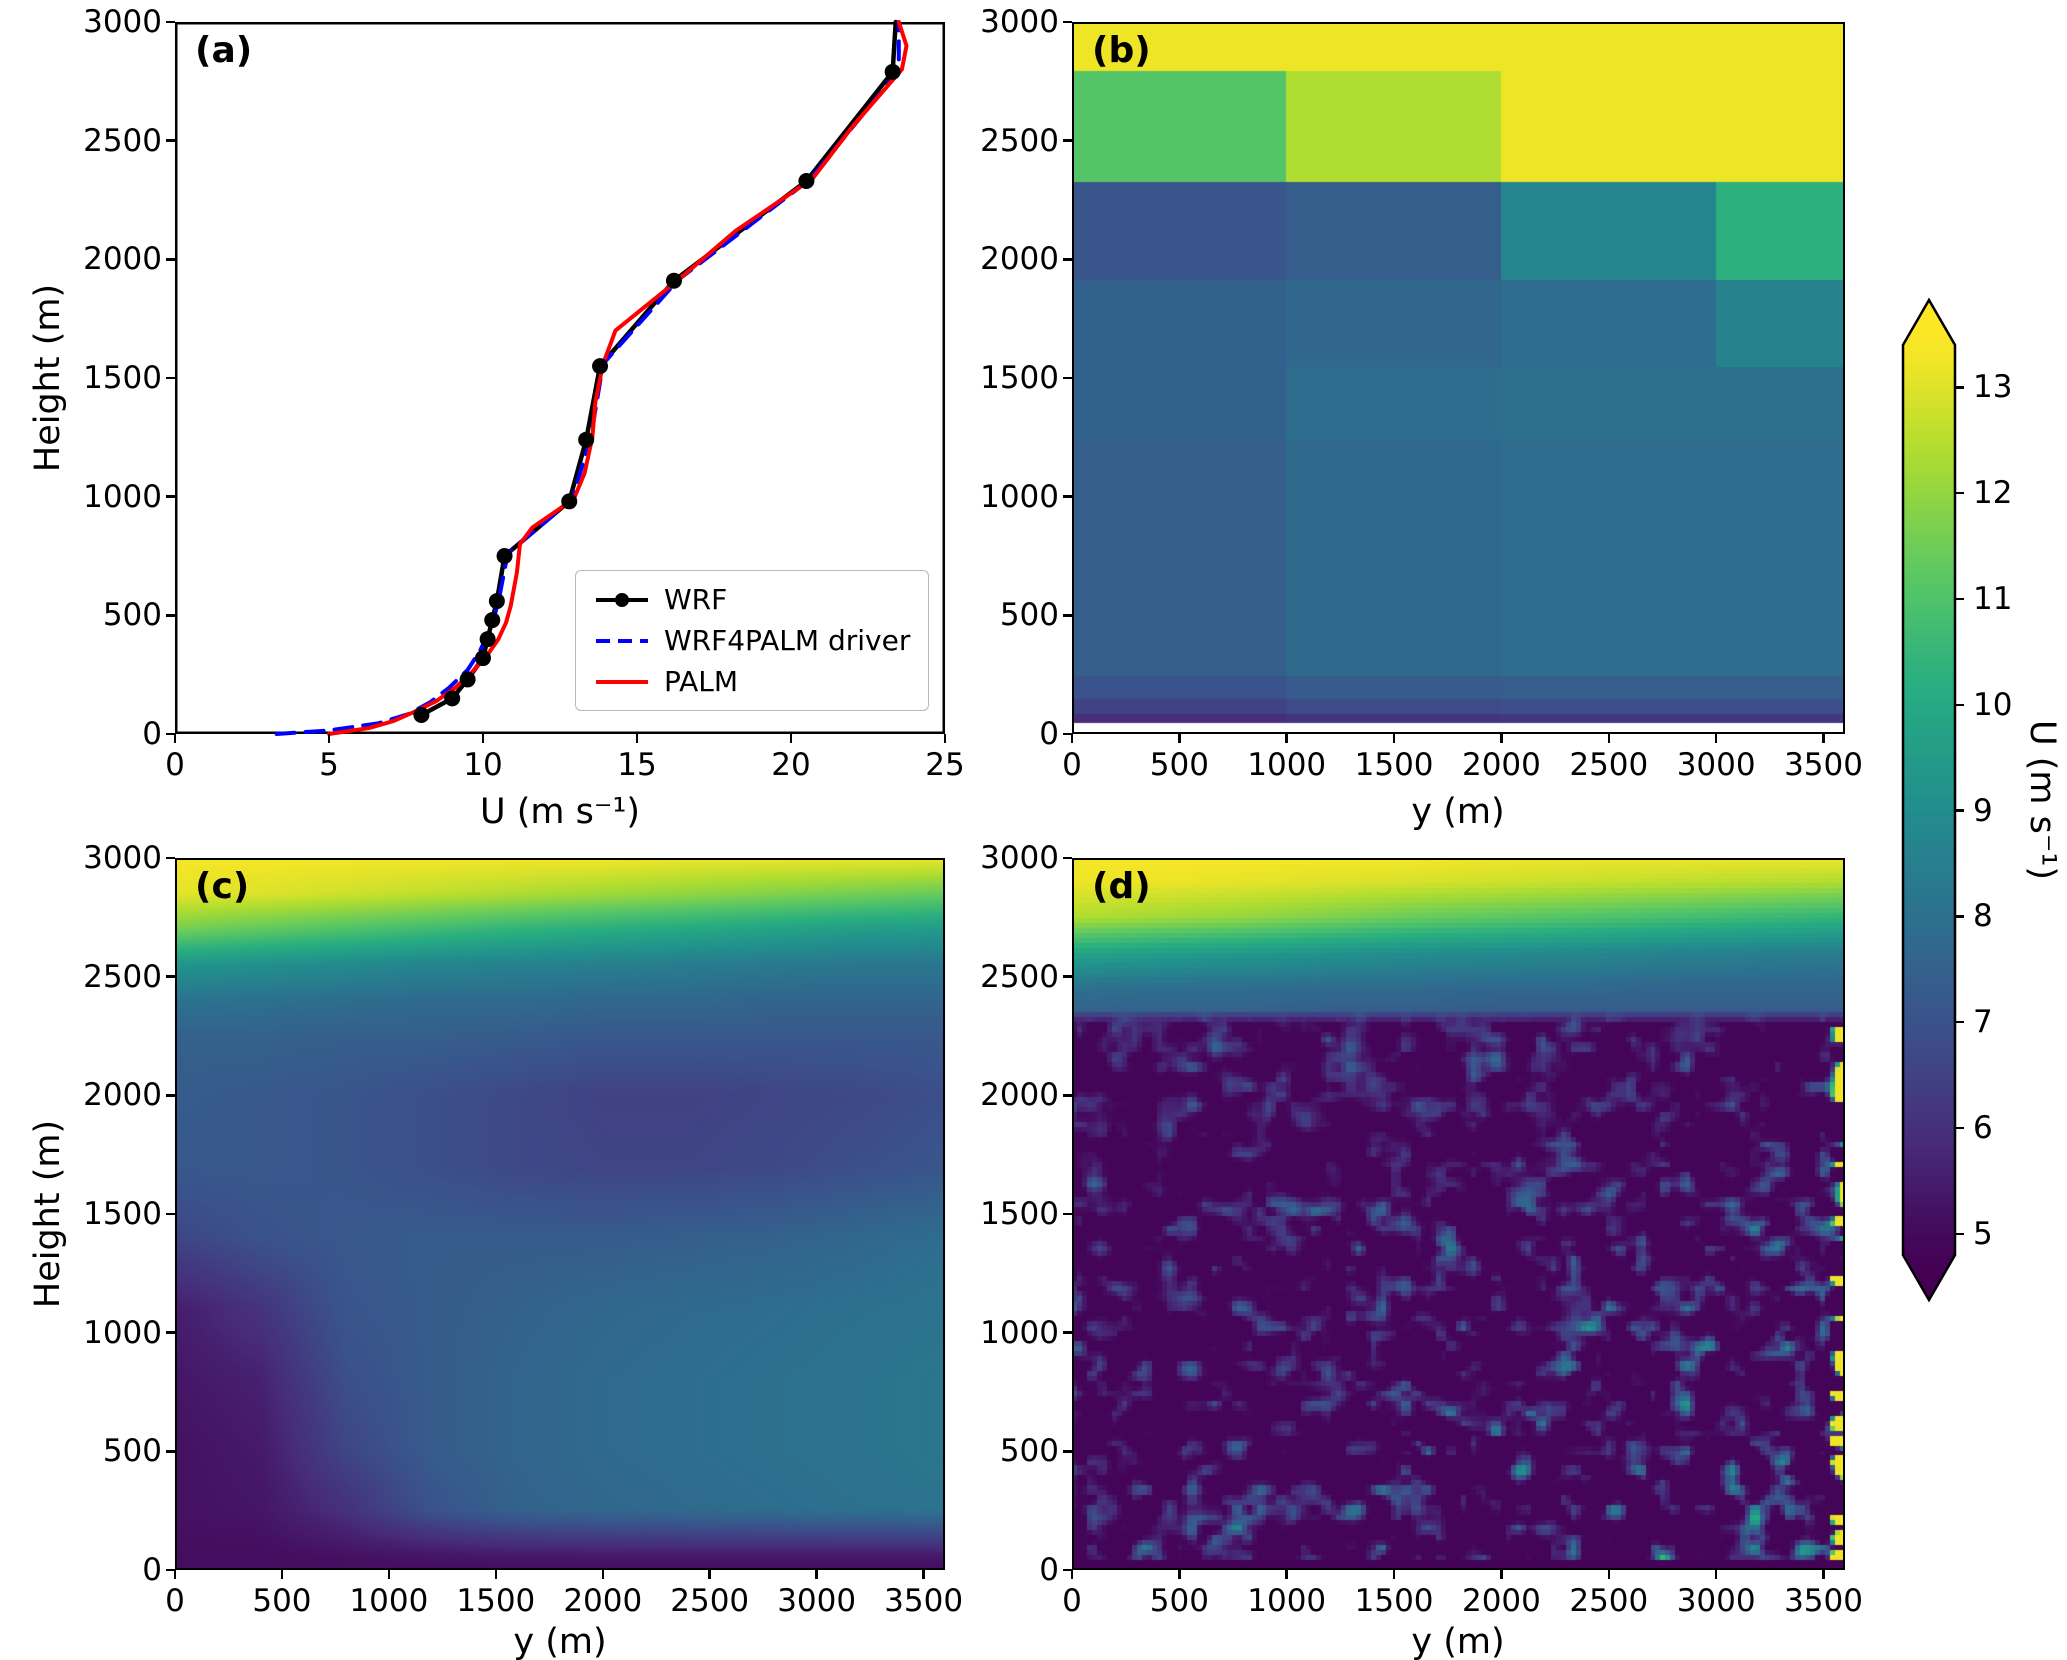 The image size is (2067, 1660). I want to click on colorbar-tick-label: 8, so click(1983, 916).